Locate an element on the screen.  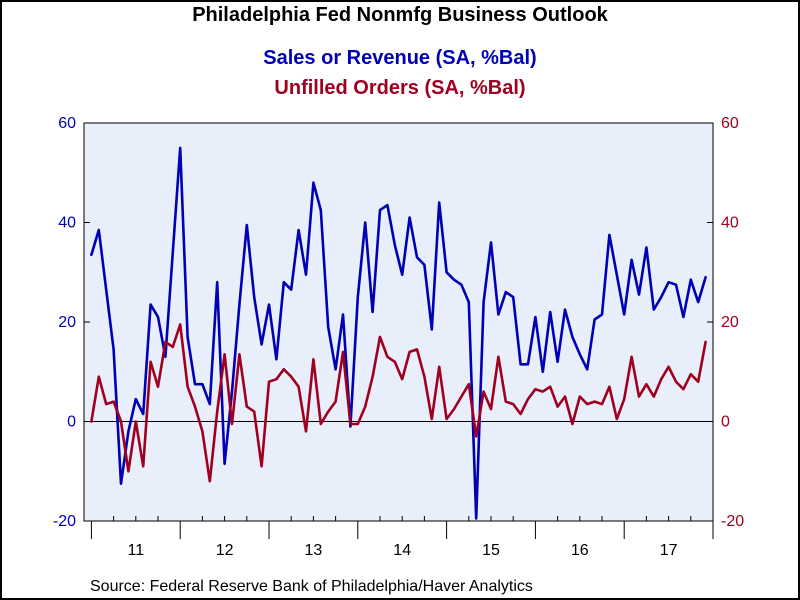
chart-title: Philadelphia Fed Nonmfg Business Outlook is located at coordinates (400, 15).